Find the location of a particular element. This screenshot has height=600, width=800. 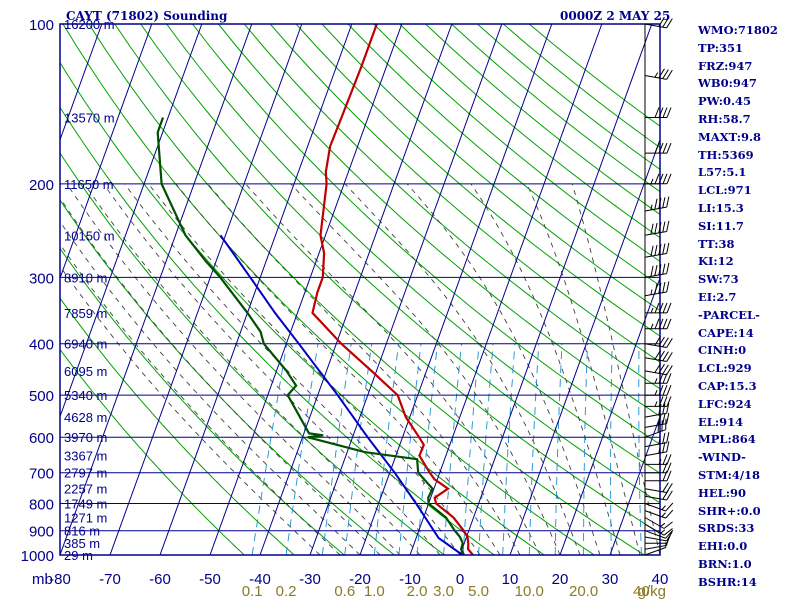

index-entry: LFC:924 is located at coordinates (725, 403).